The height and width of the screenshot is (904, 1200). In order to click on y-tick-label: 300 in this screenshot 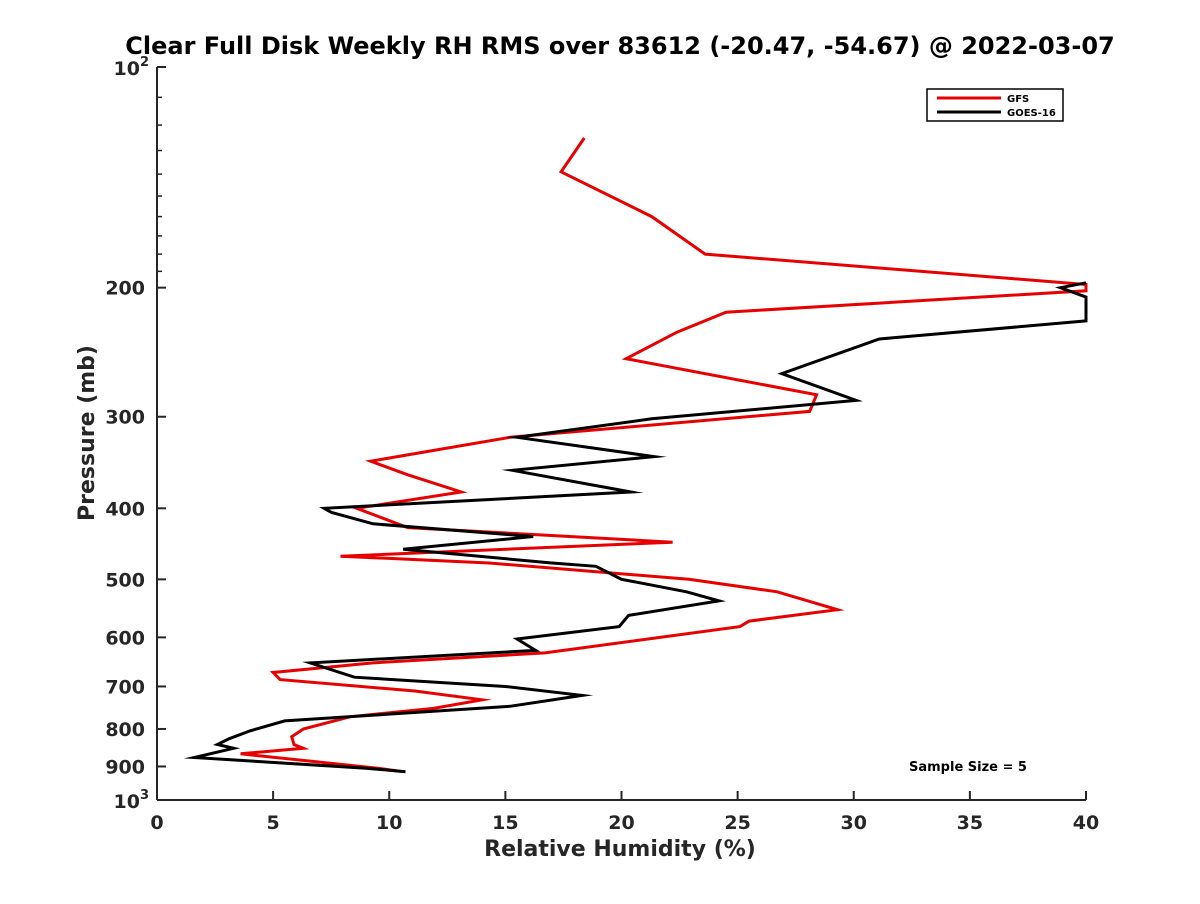, I will do `click(125, 418)`.